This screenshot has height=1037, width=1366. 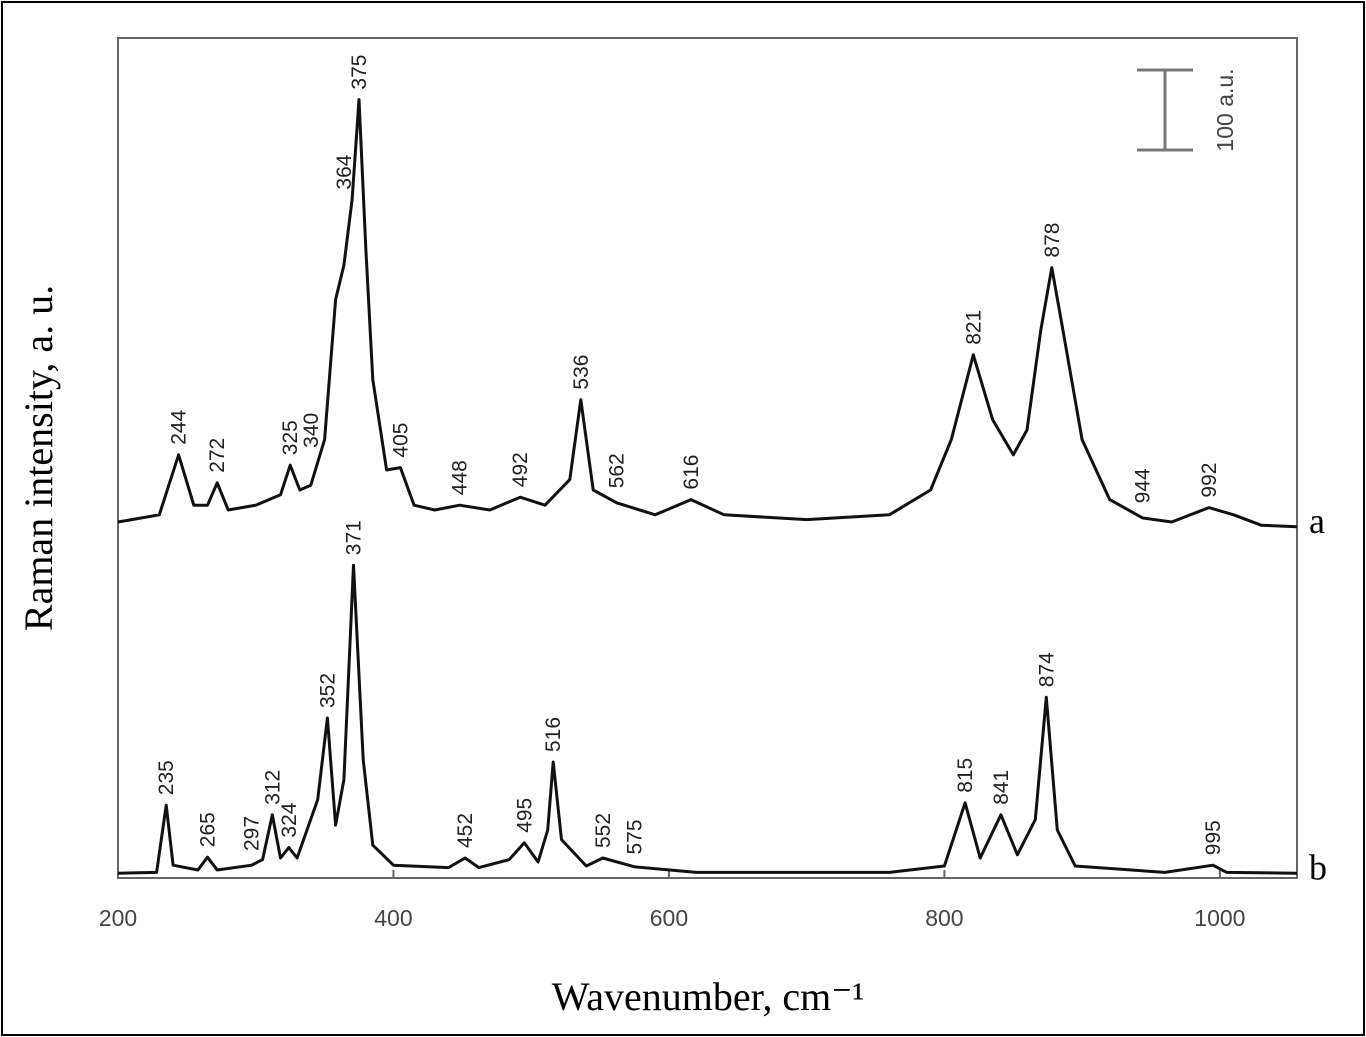 I want to click on x-tick-label: 200, so click(x=118, y=918).